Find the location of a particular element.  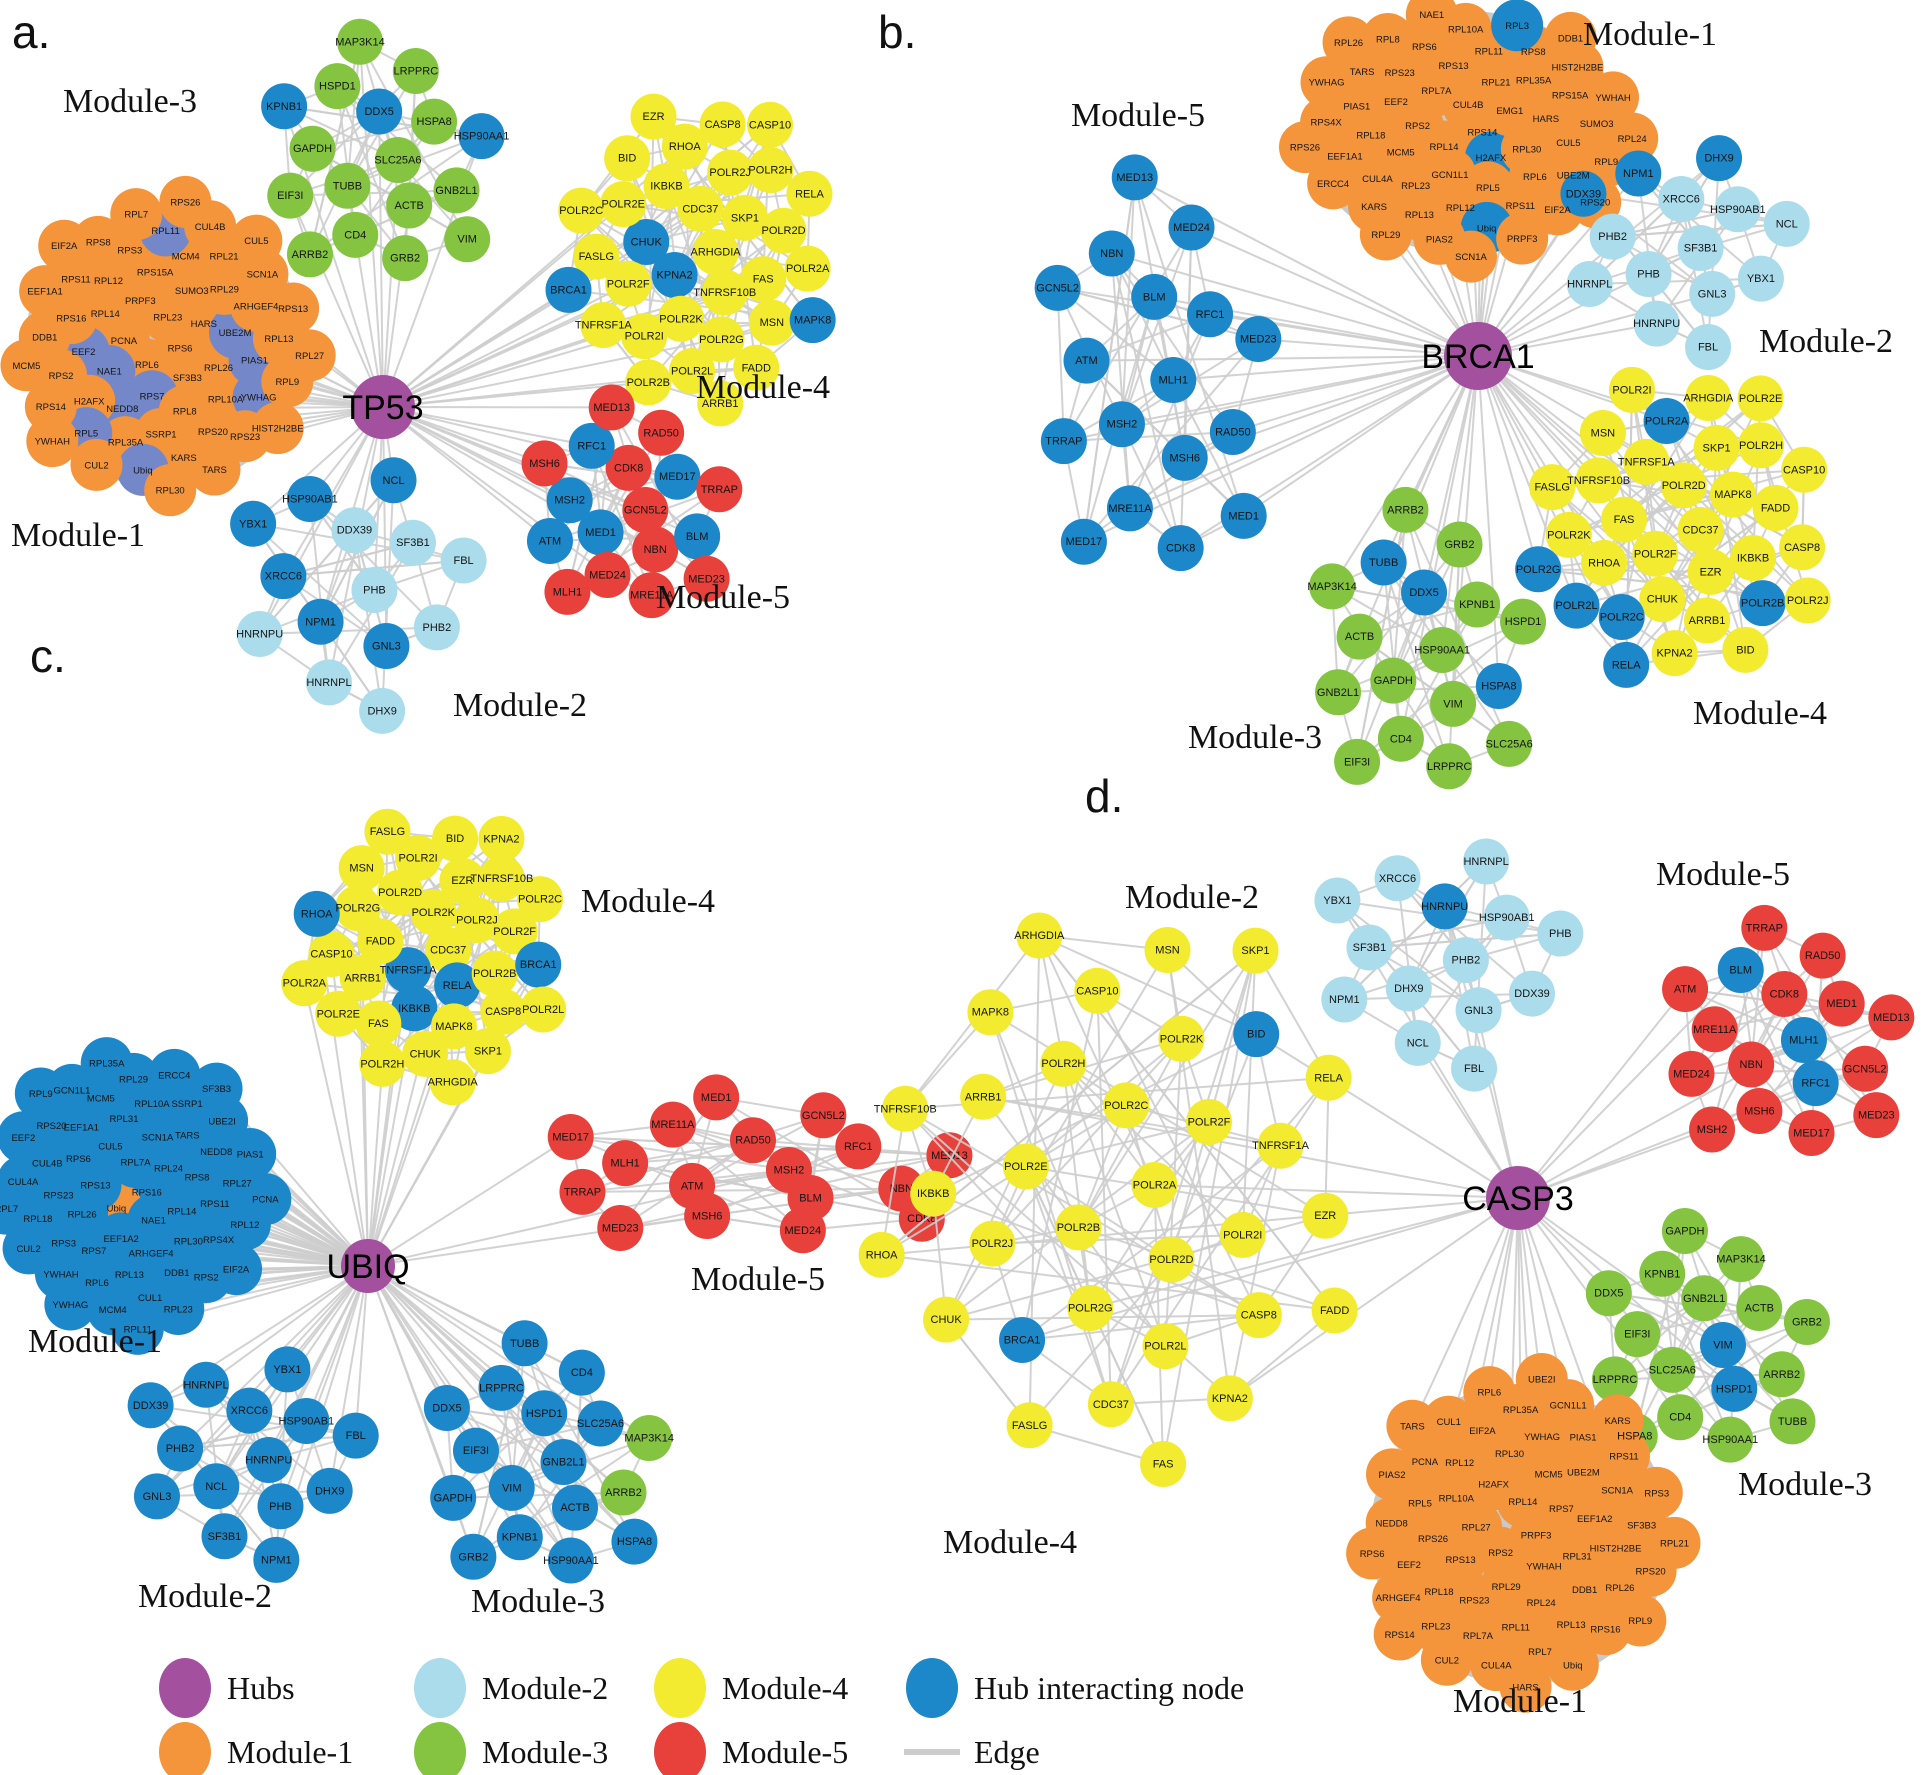

gene-label: POLR2D is located at coordinates (1684, 486).